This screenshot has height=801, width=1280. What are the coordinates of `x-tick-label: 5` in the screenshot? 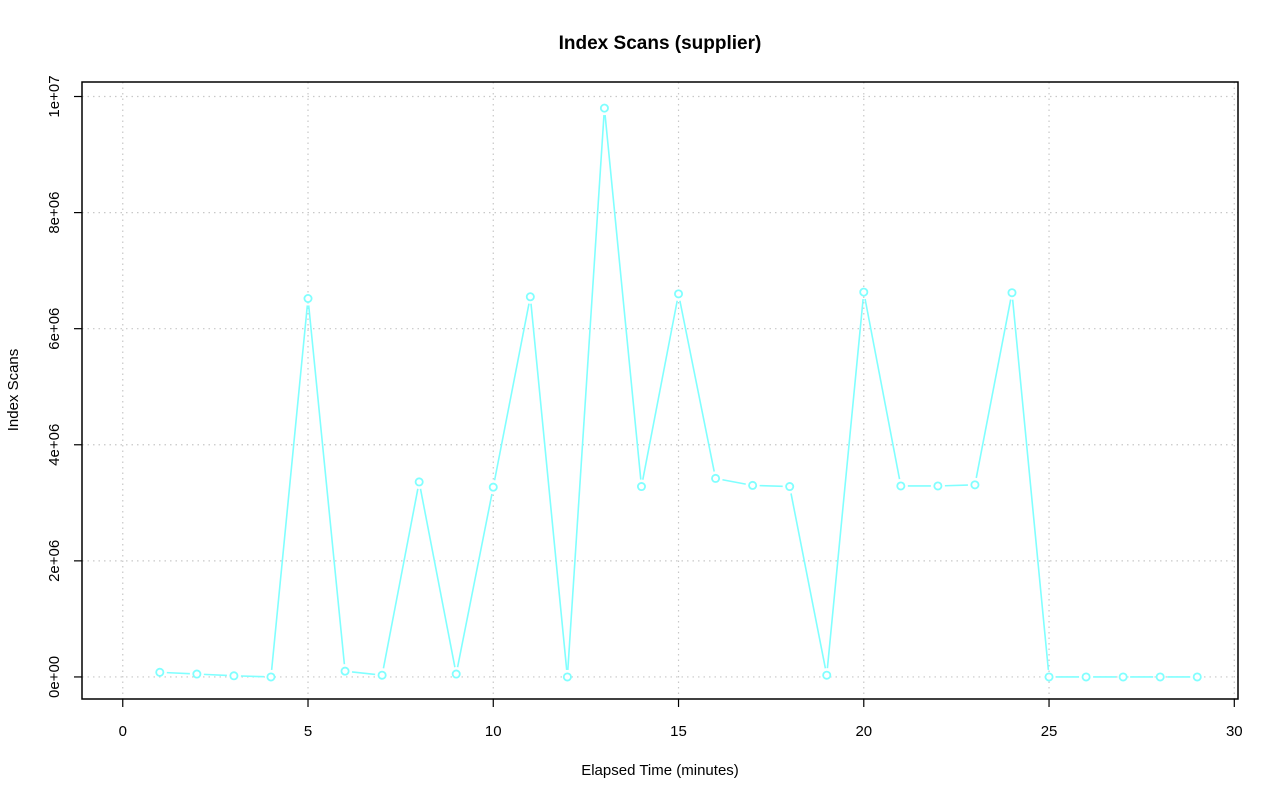 It's located at (308, 731).